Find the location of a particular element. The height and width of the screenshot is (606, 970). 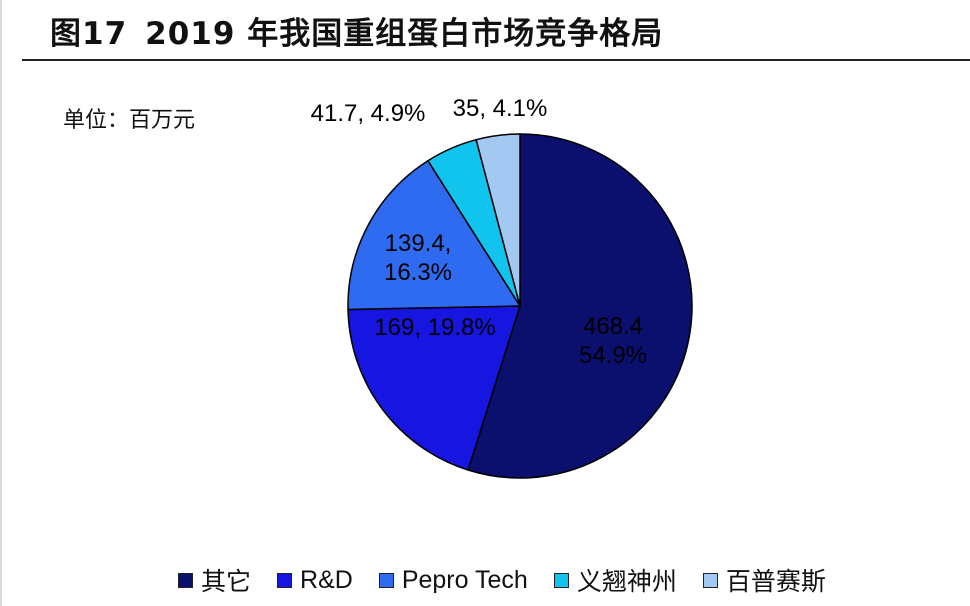

unit-label: 单位：百万元 is located at coordinates (129, 120).